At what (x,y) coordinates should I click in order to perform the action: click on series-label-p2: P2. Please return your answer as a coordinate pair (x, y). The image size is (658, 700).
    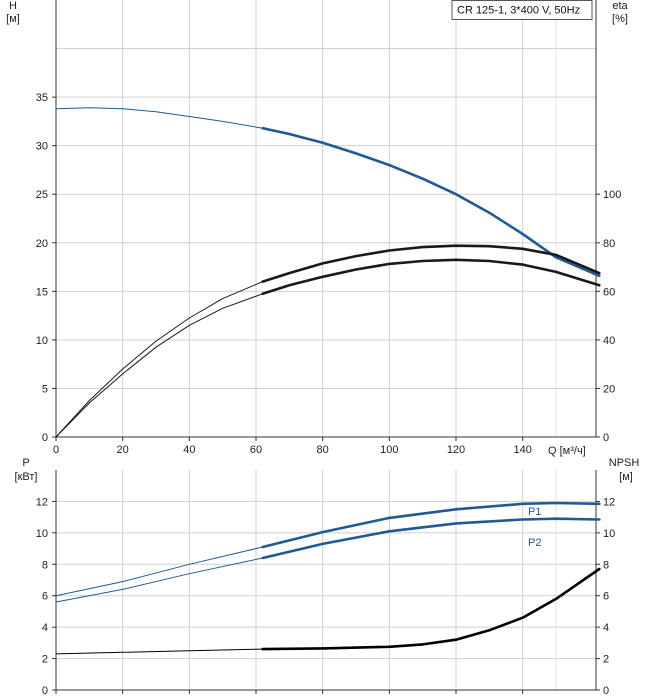
    Looking at the image, I should click on (534, 543).